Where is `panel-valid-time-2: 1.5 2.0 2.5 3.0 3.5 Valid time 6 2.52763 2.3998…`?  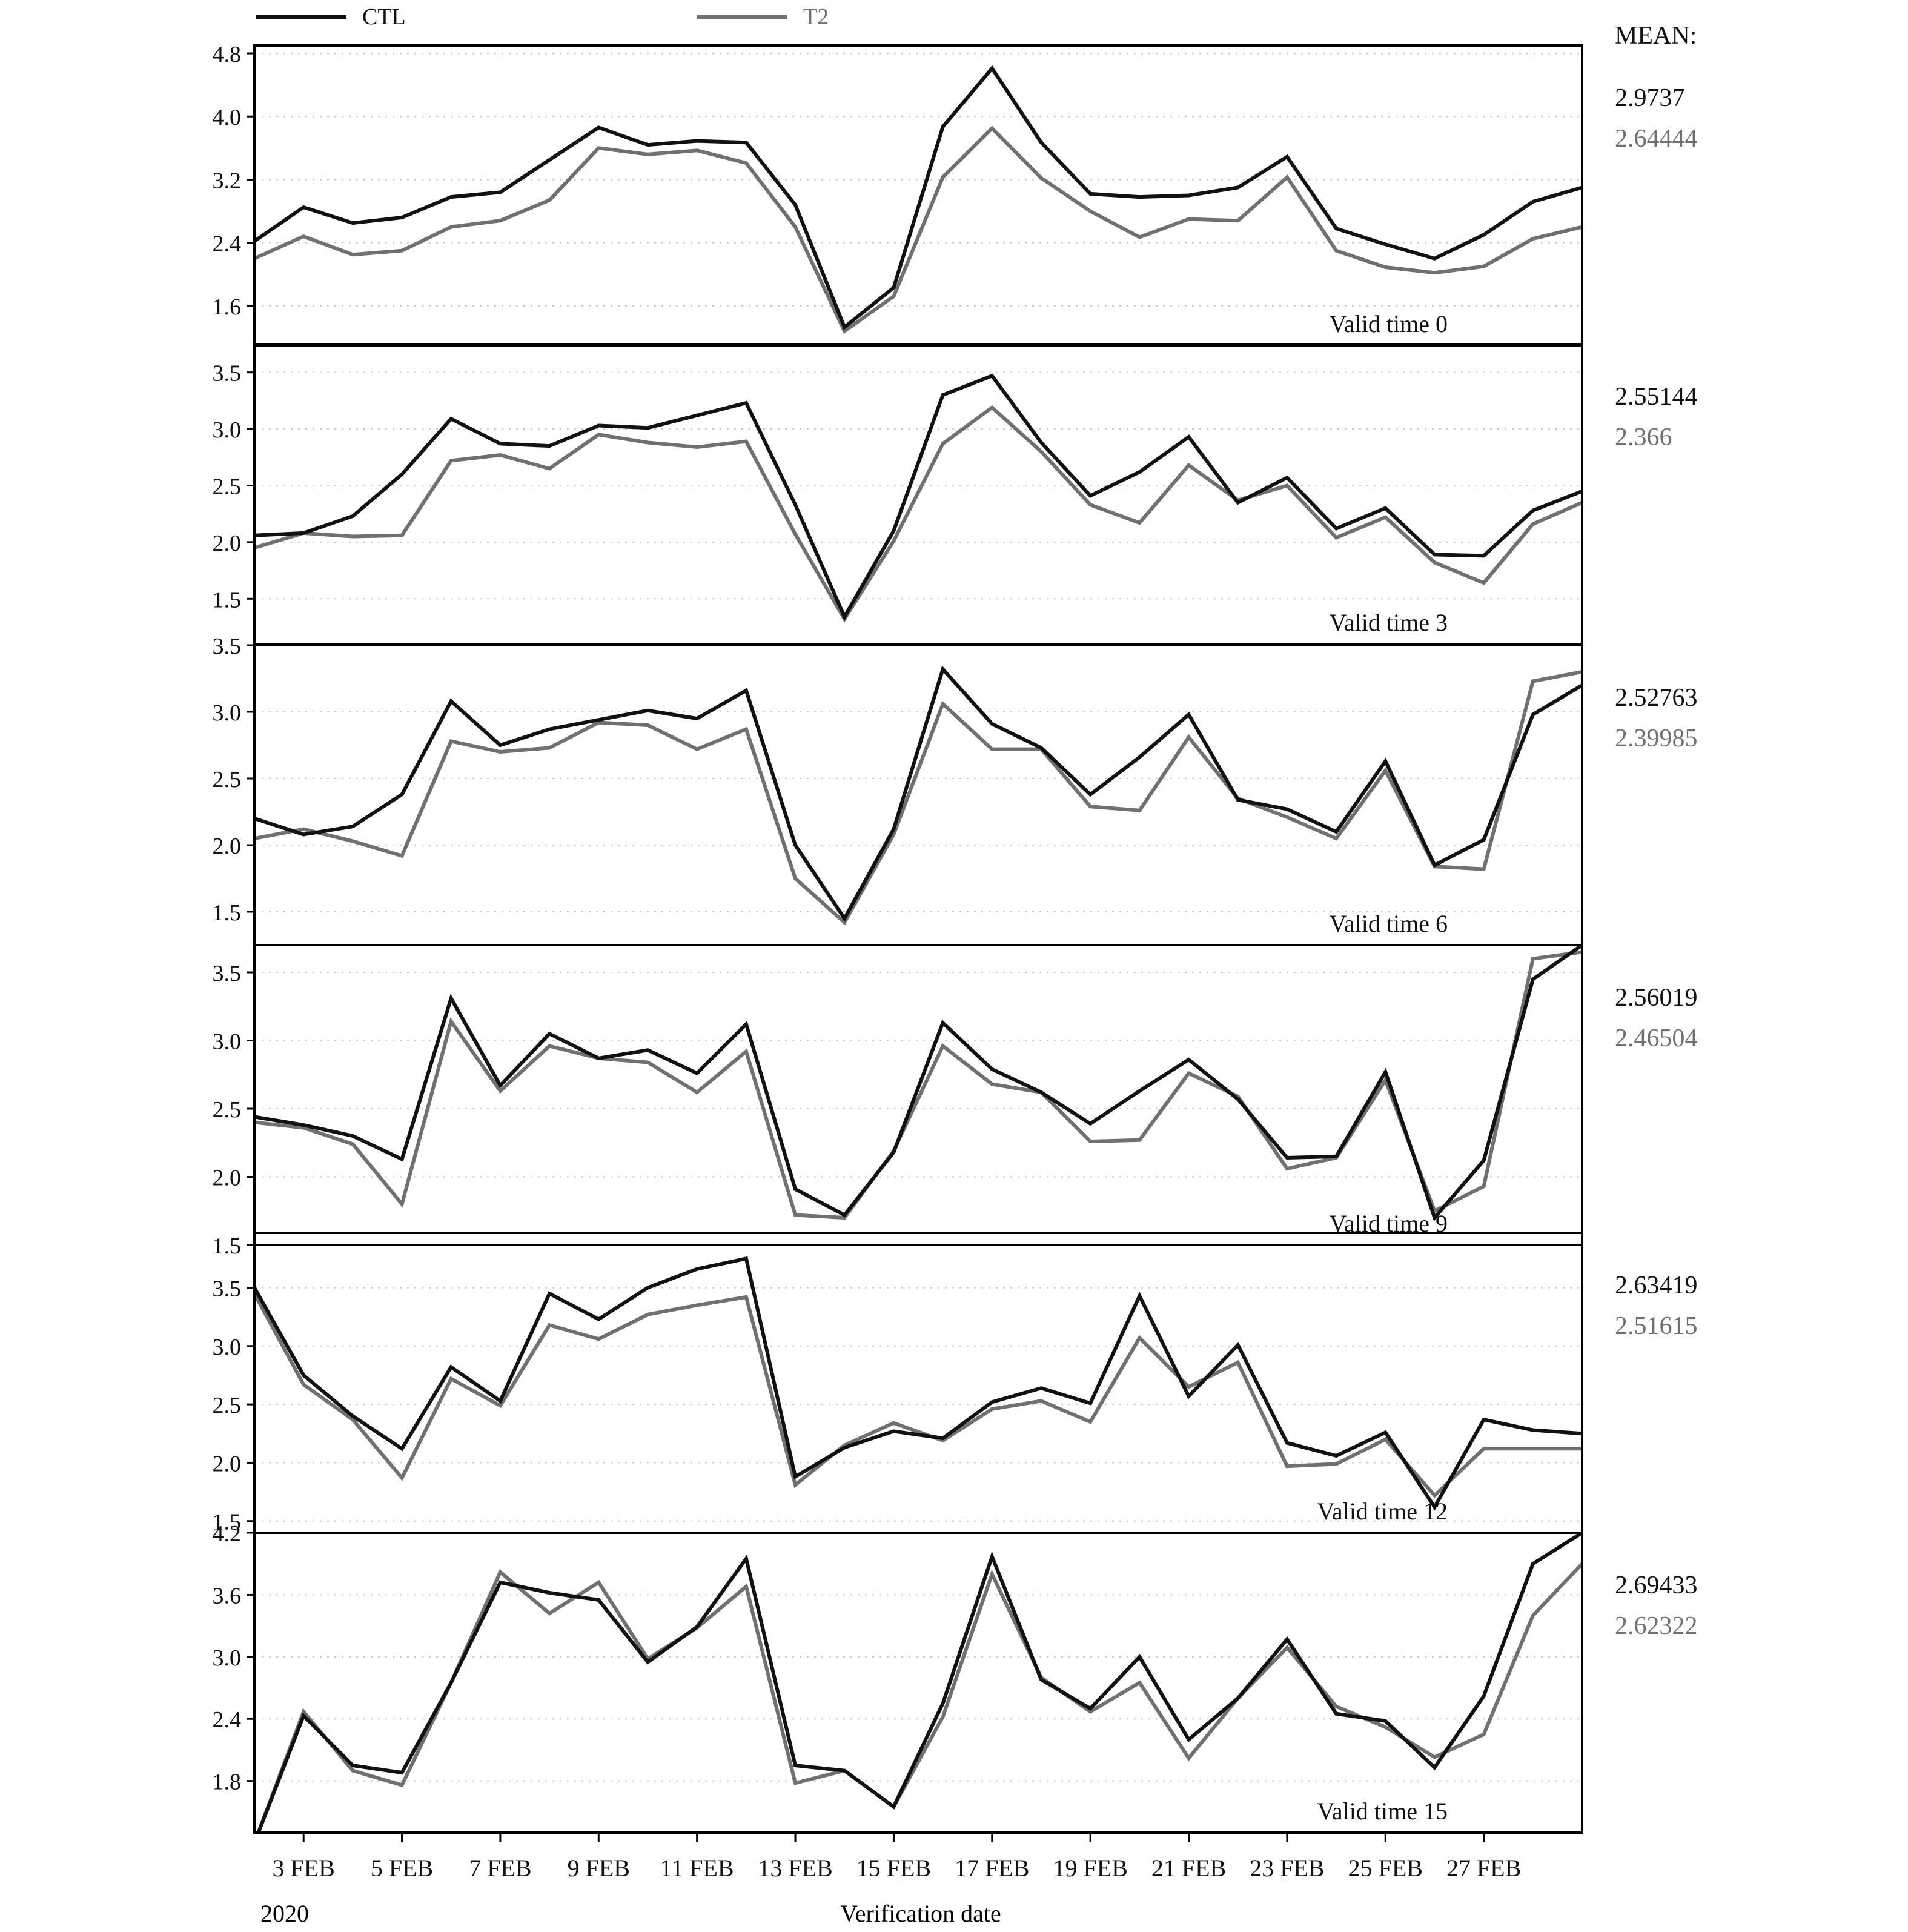 panel-valid-time-2: 1.5 2.0 2.5 3.0 3.5 Valid time 6 2.52763 2.3998… is located at coordinates (956, 790).